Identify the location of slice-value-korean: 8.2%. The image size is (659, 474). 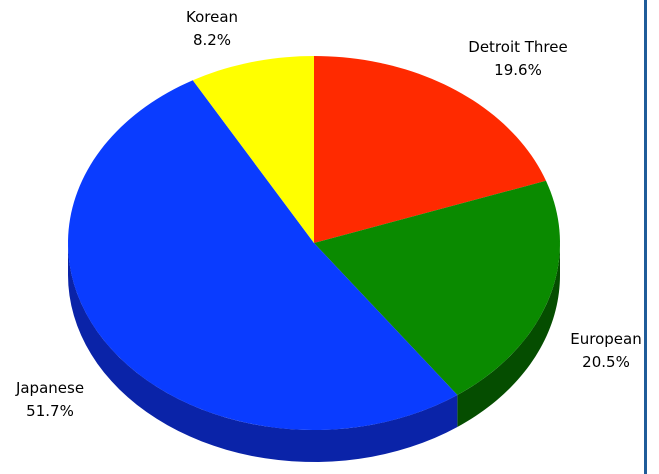
(212, 40).